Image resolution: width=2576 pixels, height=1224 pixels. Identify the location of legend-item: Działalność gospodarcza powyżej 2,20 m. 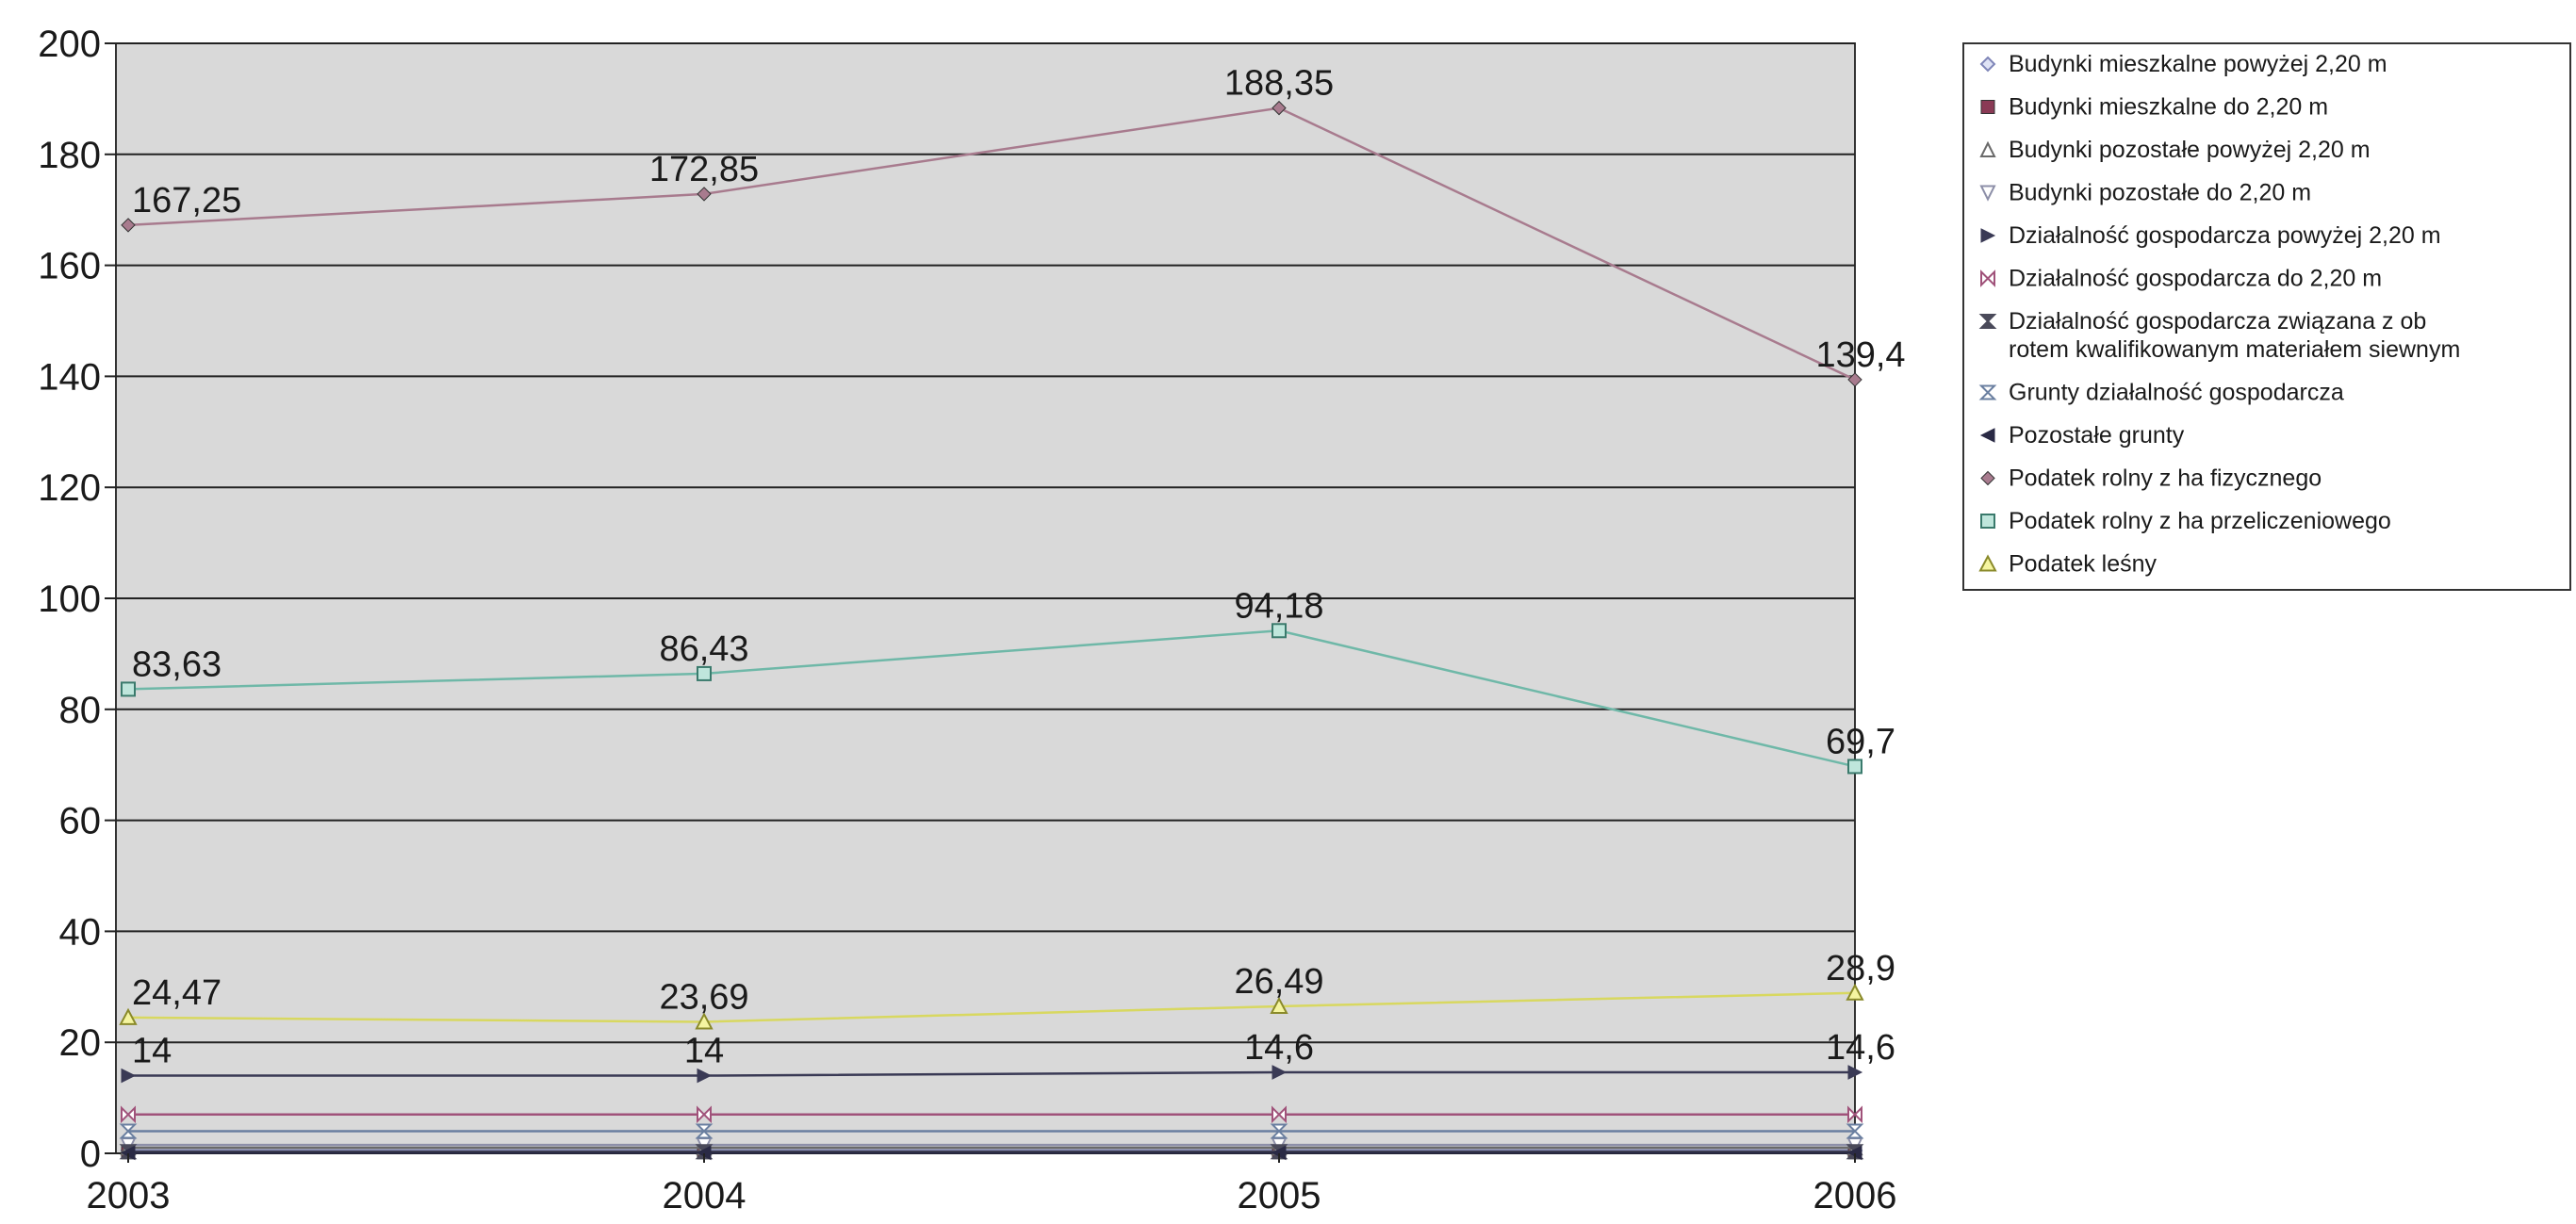
(2210, 236).